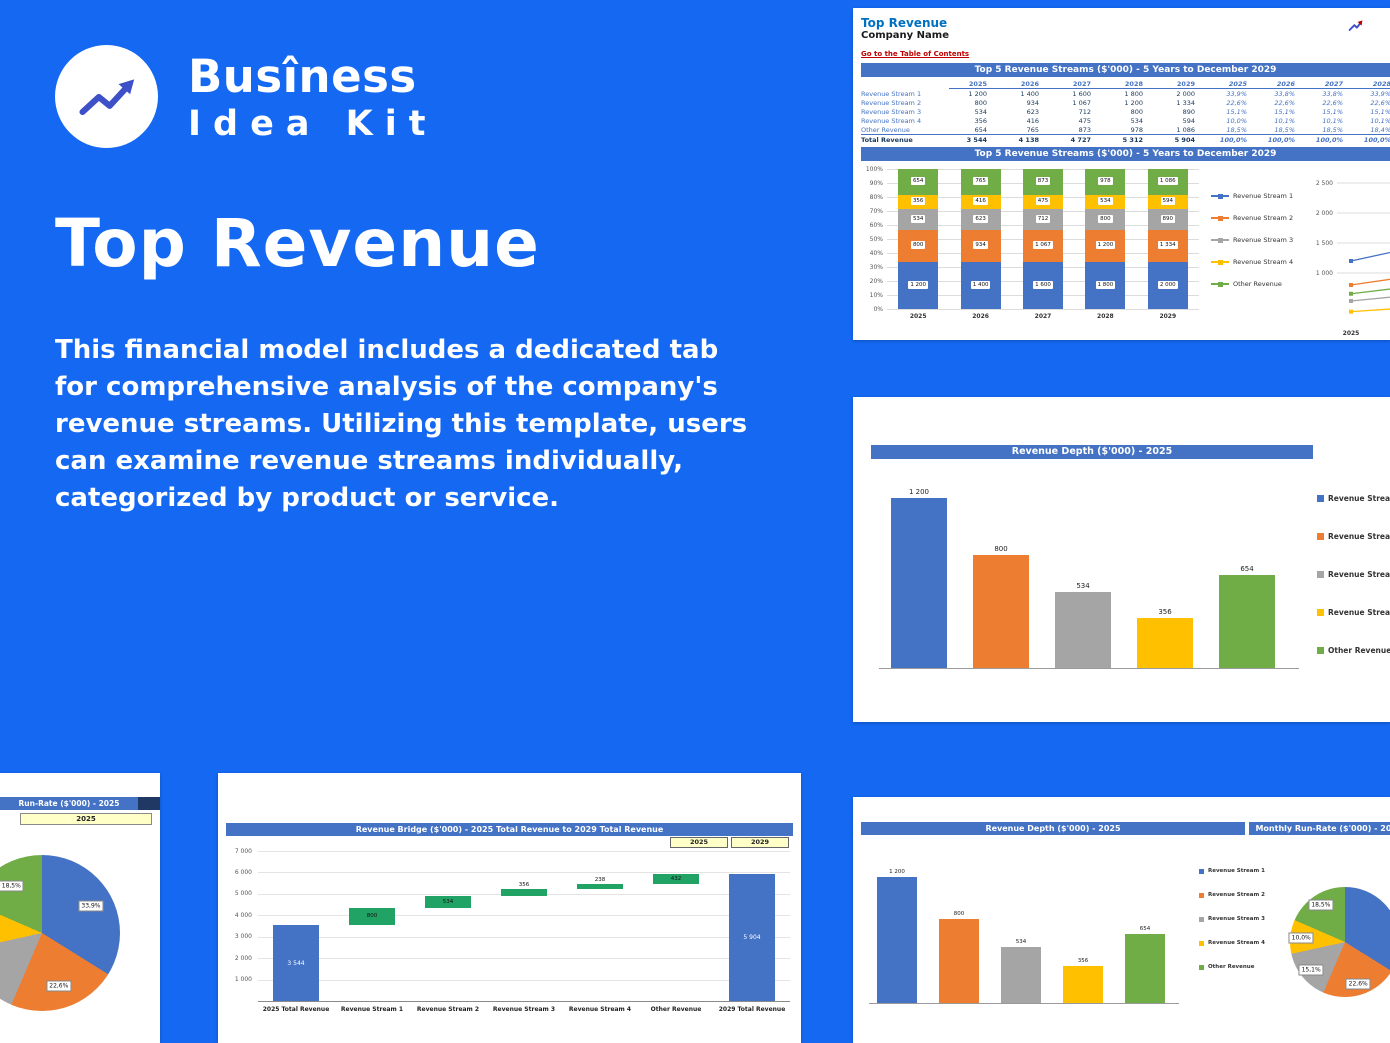 This screenshot has width=1390, height=1043. I want to click on legend-line-marker, so click(1220, 284).